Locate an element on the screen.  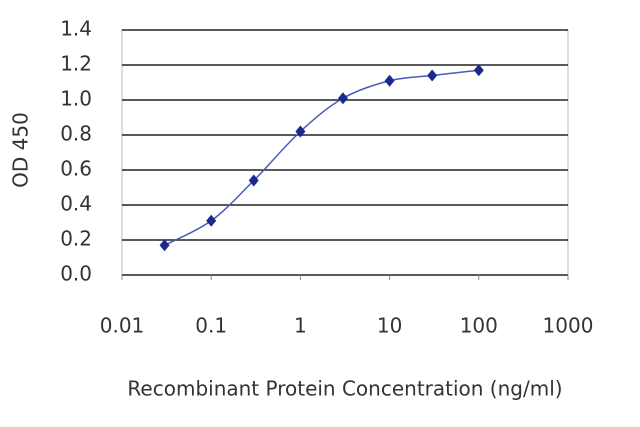
x-tick-label: 1000 is located at coordinates (568, 326).